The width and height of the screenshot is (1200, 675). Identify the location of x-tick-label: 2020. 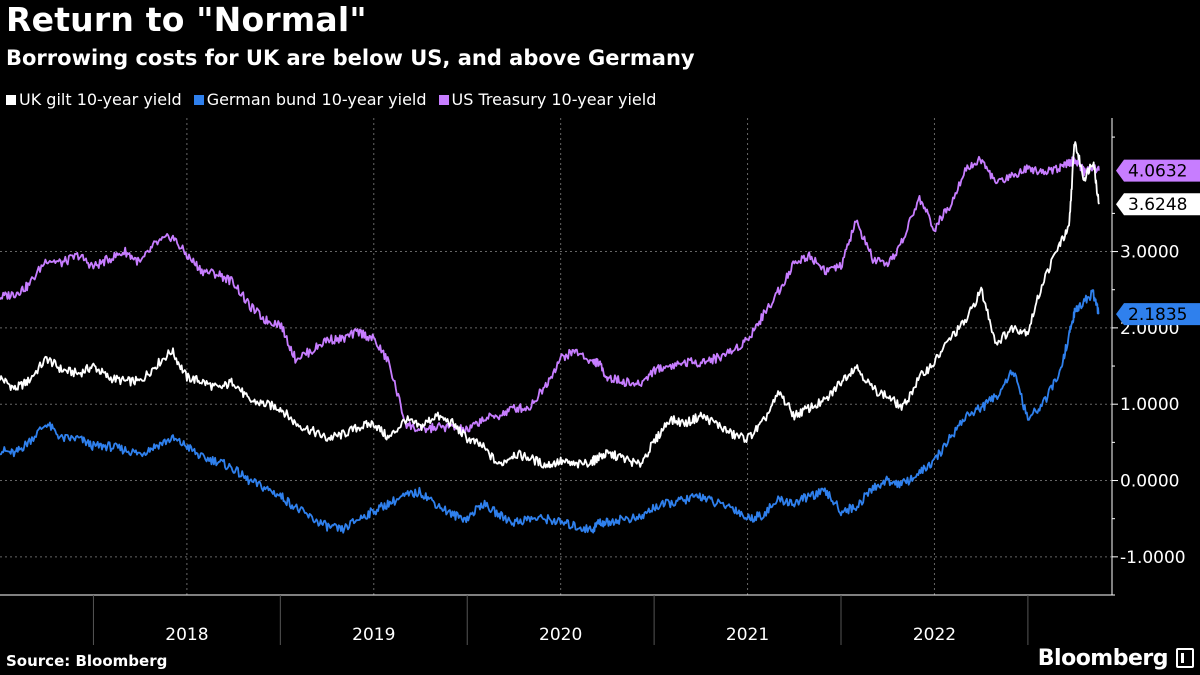
(560, 635).